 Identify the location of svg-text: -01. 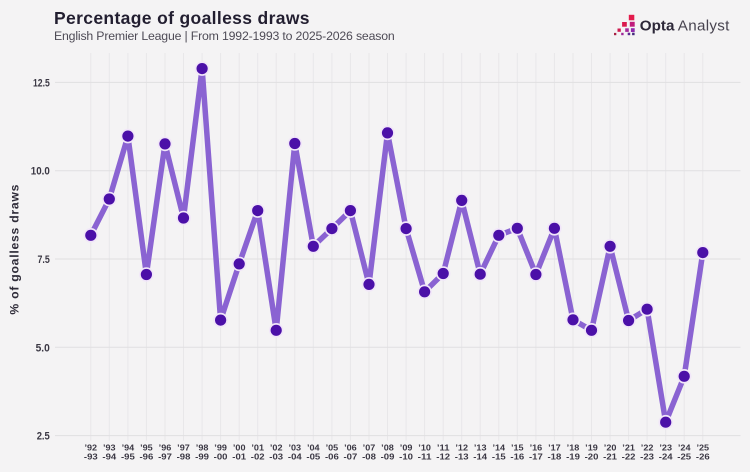
(239, 456).